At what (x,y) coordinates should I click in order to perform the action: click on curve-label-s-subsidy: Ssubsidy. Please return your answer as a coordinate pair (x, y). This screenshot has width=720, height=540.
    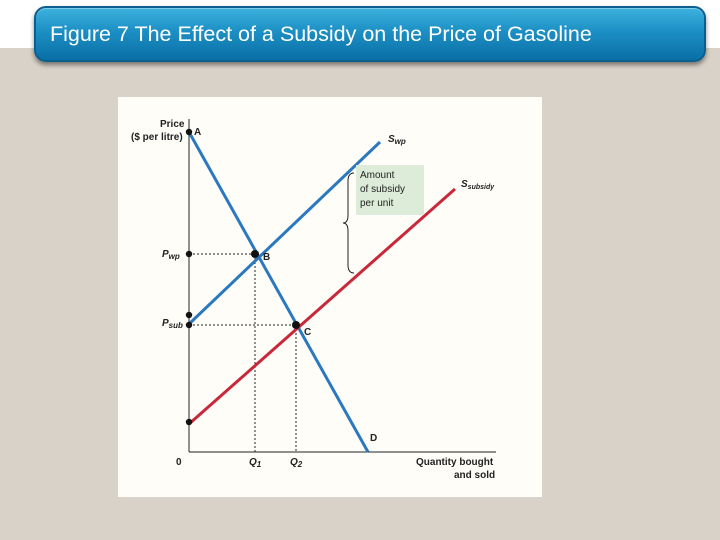
    Looking at the image, I should click on (478, 185).